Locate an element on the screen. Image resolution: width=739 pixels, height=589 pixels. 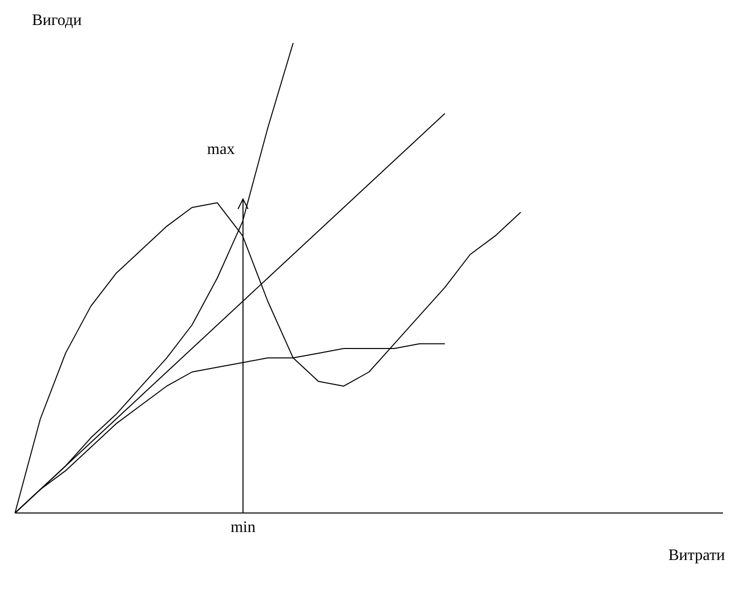
annotation: max is located at coordinates (221, 149).